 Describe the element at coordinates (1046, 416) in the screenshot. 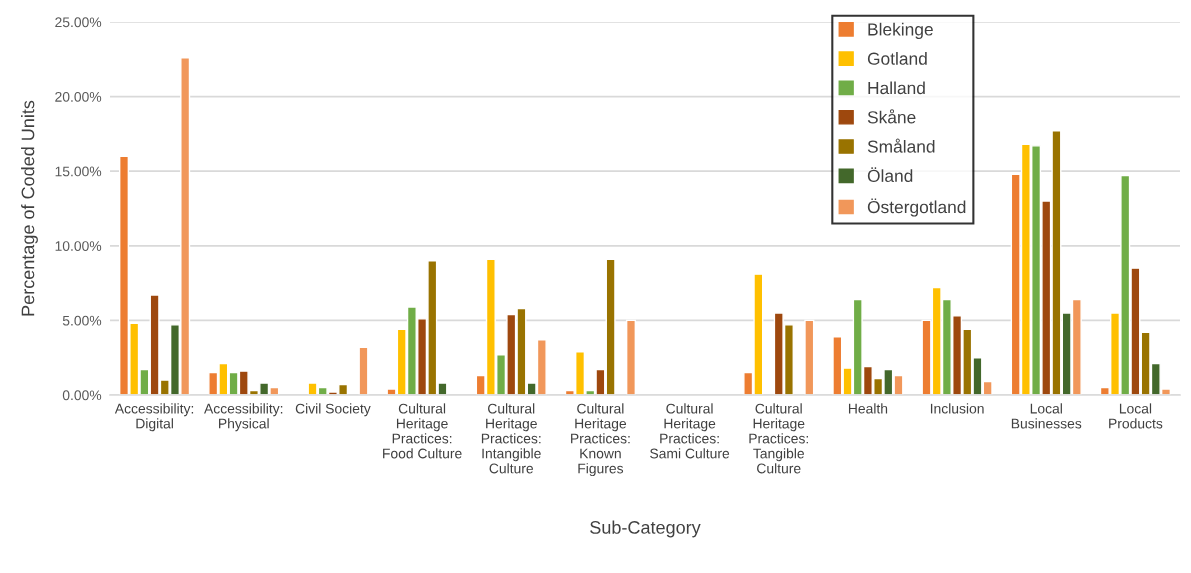

I see `x-tick-label: Local Businesses` at that location.